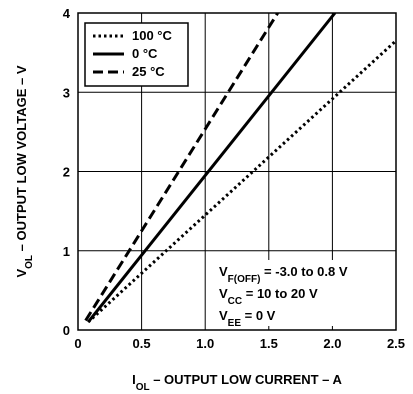 This screenshot has width=413, height=394. I want to click on y-tick-labels: 0 1 2 3 4, so click(67, 172).